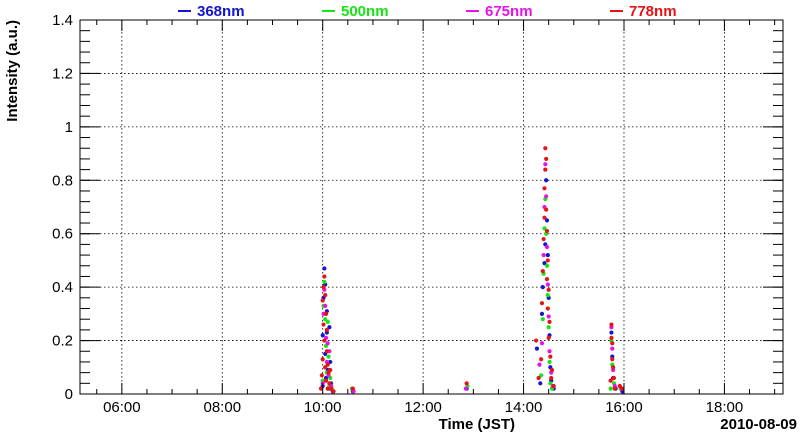  What do you see at coordinates (477, 424) in the screenshot?
I see `x-axis-label: Time (JST)` at bounding box center [477, 424].